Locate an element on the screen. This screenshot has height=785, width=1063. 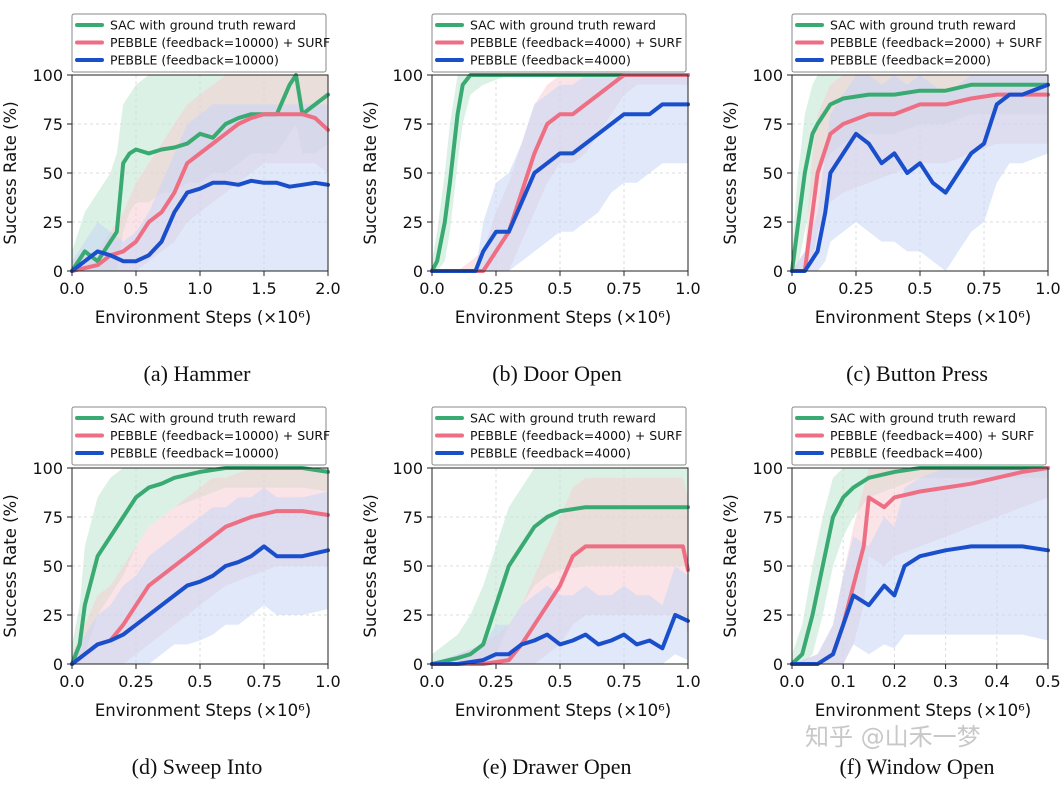
panel-caption: (c) Button Press is located at coordinates (917, 373).